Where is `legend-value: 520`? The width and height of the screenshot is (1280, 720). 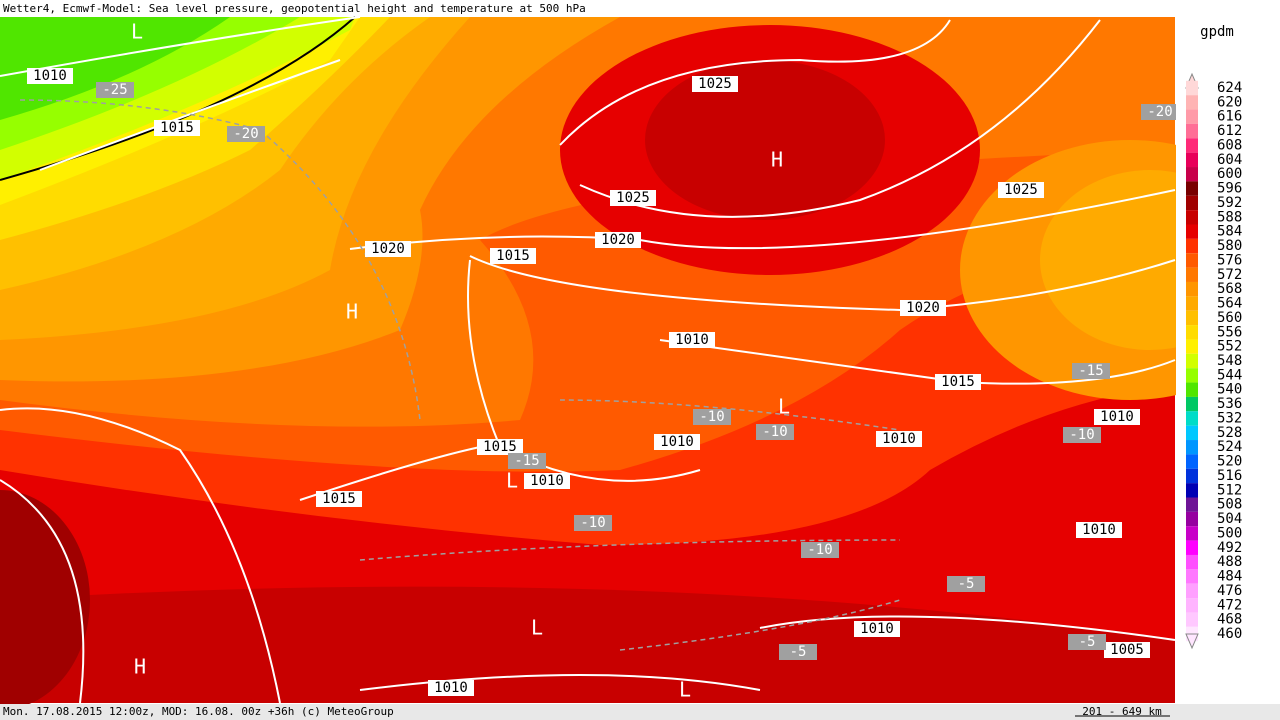 legend-value: 520 is located at coordinates (1229, 462).